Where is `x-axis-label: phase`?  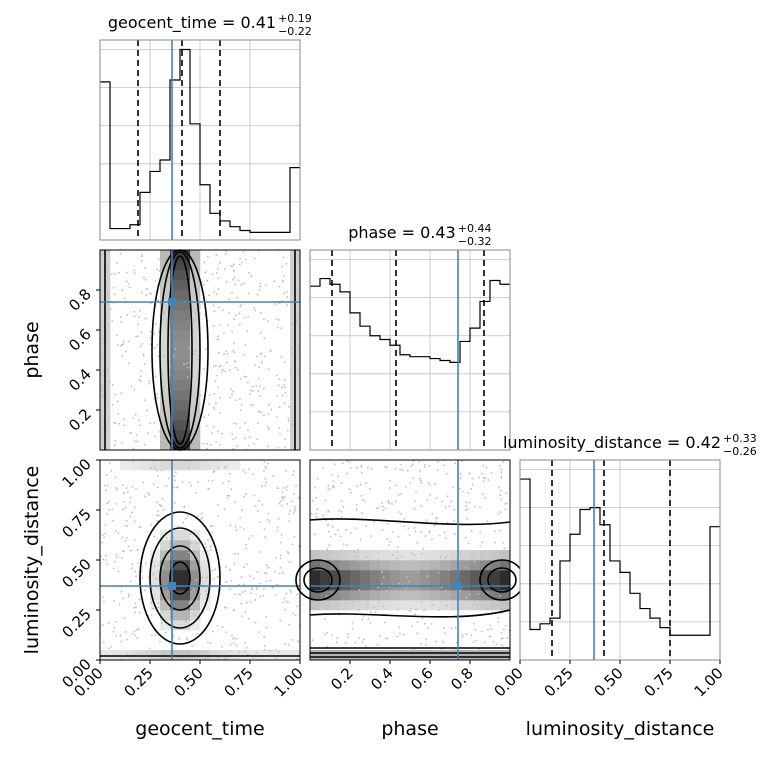 x-axis-label: phase is located at coordinates (409, 729).